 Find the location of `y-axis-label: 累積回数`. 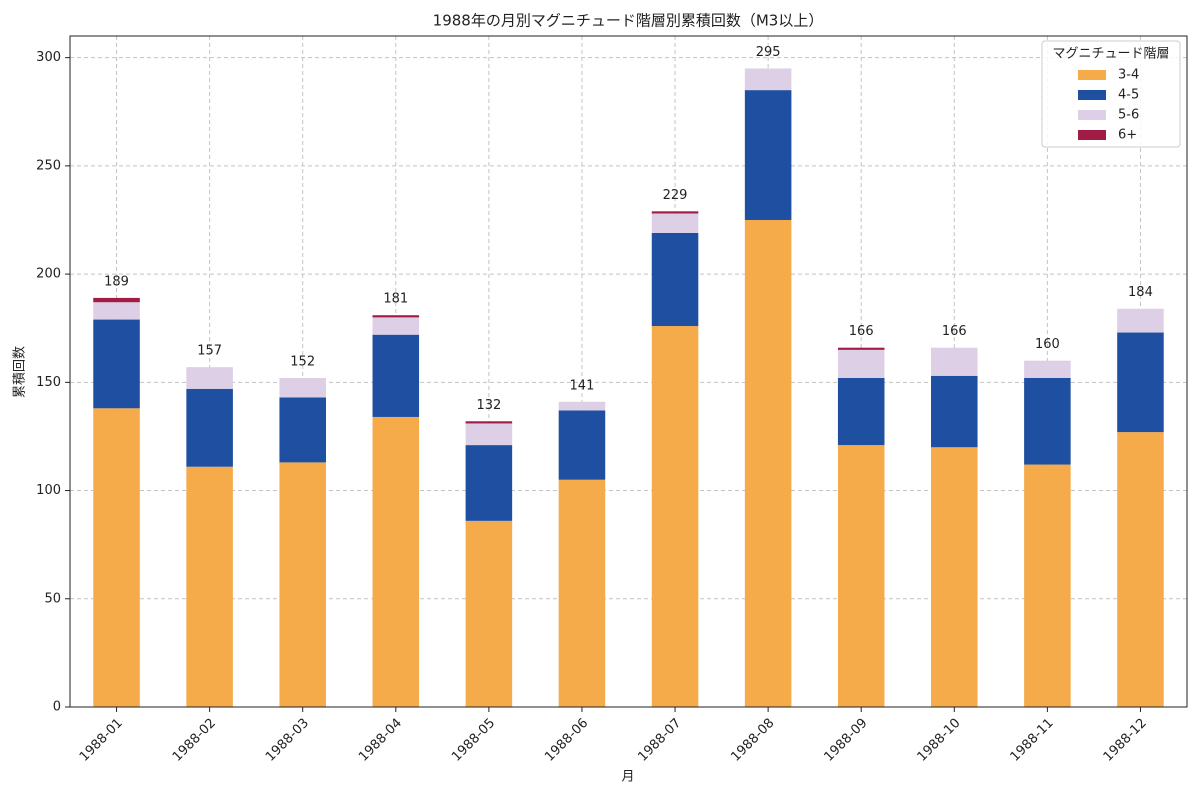

y-axis-label: 累積回数 is located at coordinates (20, 372).